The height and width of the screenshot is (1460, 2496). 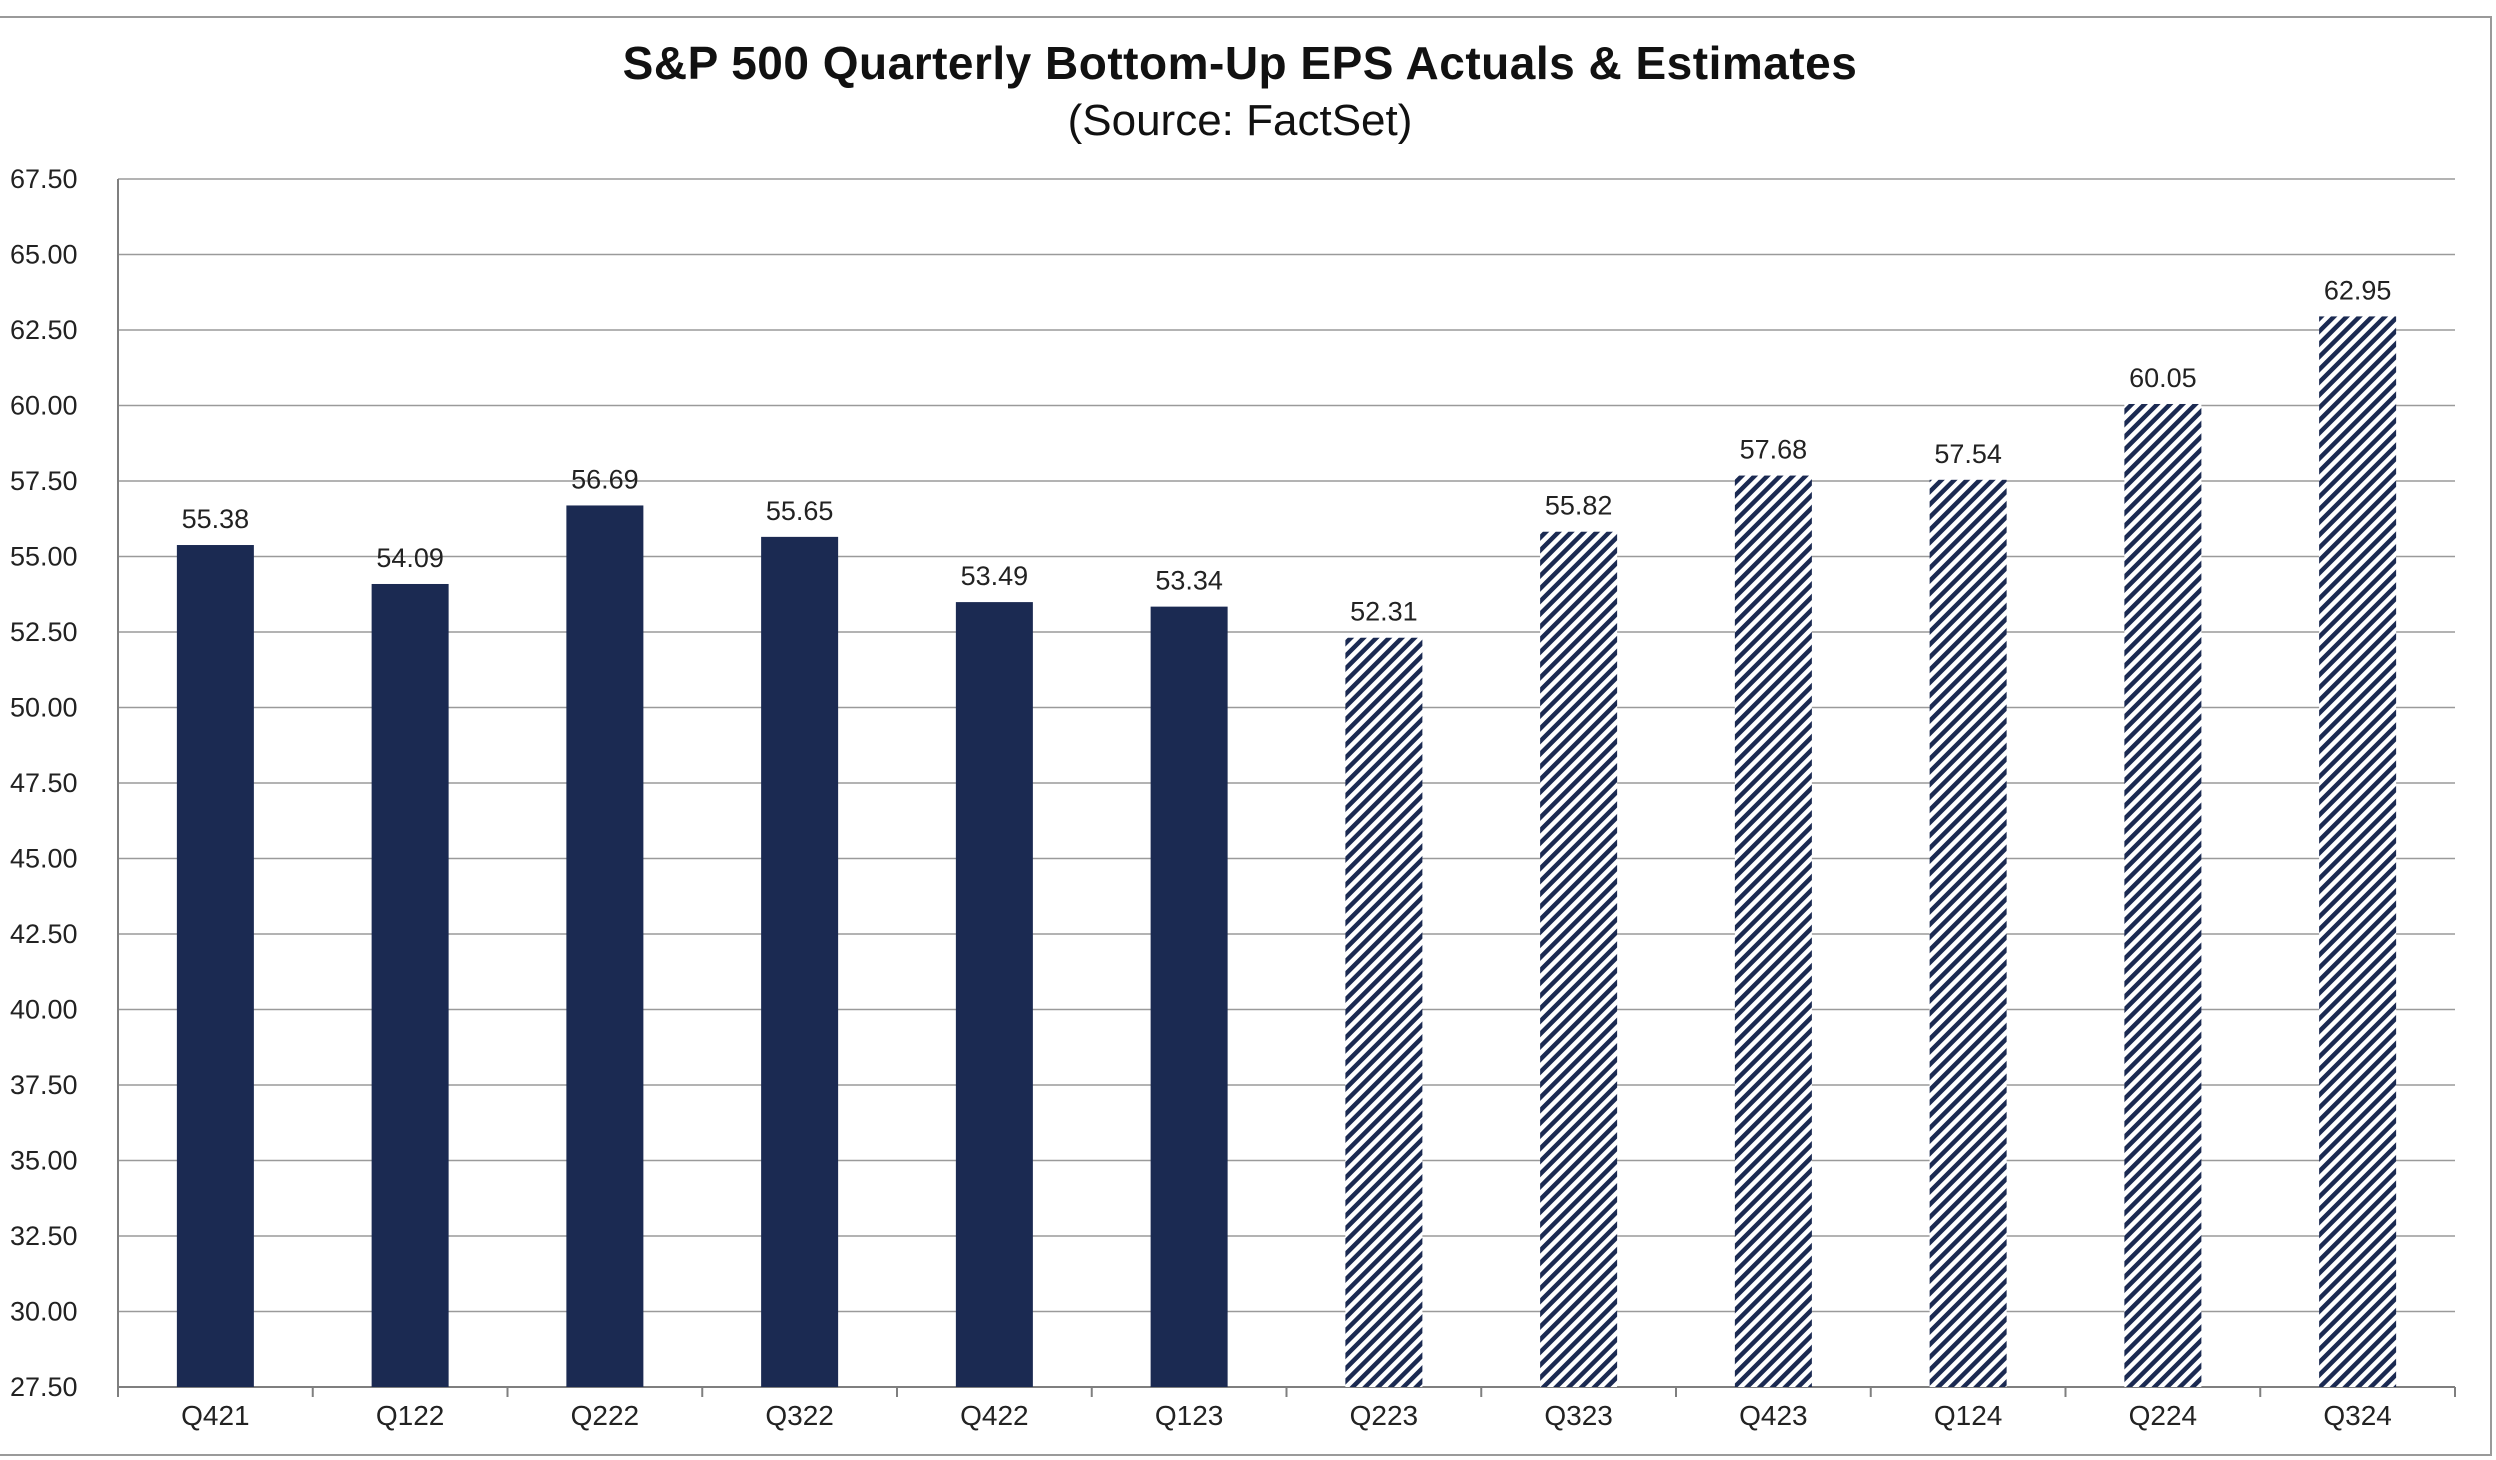 I want to click on y-tick-label: 40.00, so click(x=44, y=1010).